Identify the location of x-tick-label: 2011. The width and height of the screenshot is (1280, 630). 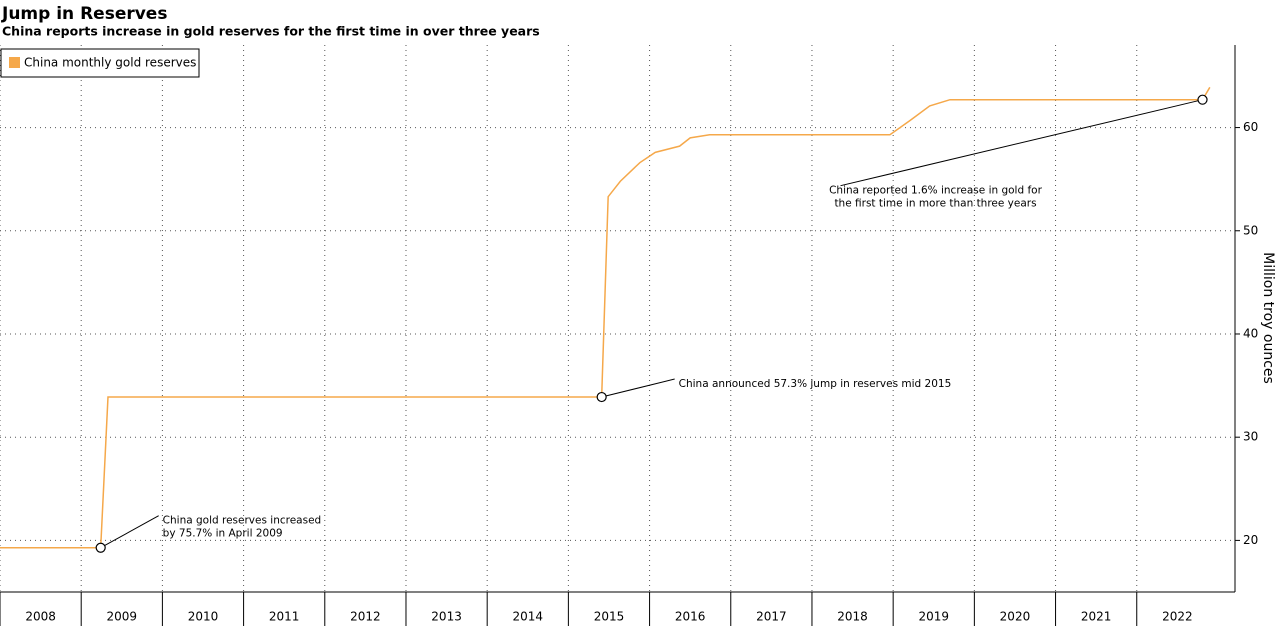
(284, 617).